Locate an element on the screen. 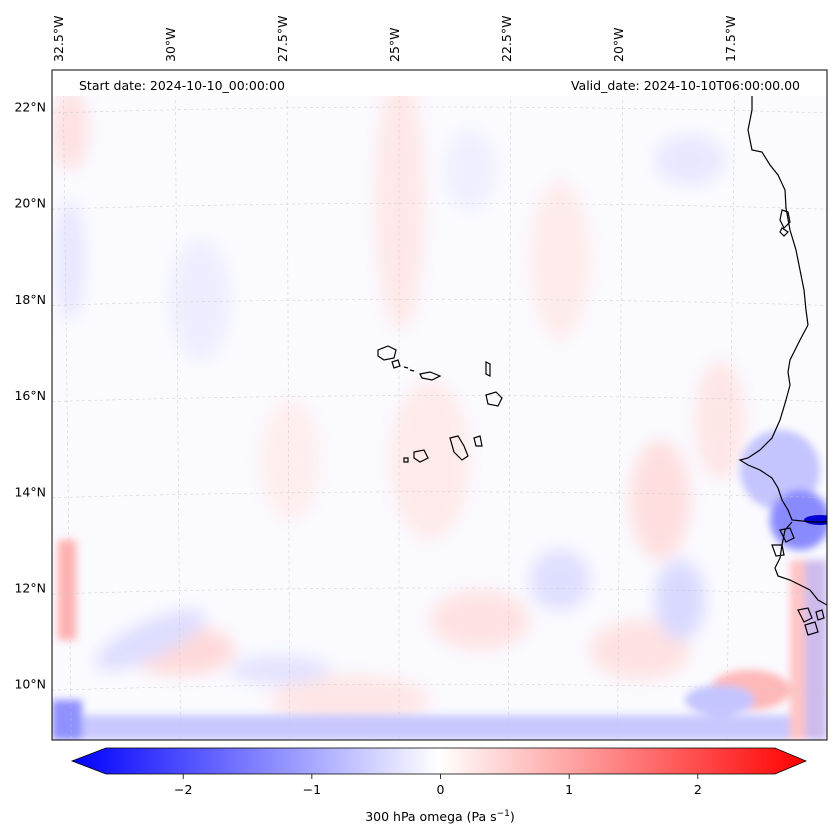 This screenshot has width=837, height=839. lon-tick-label-1: 30°W is located at coordinates (170, 44).